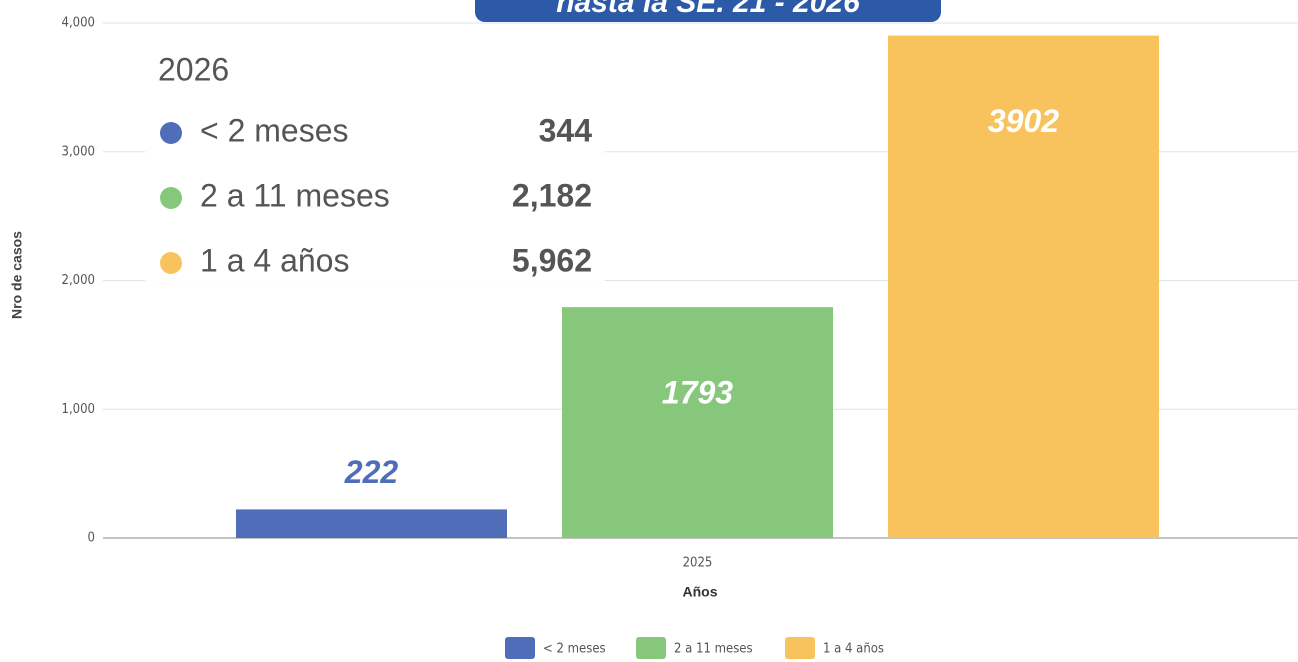  I want to click on tooltip-value: 5,962, so click(552, 260).